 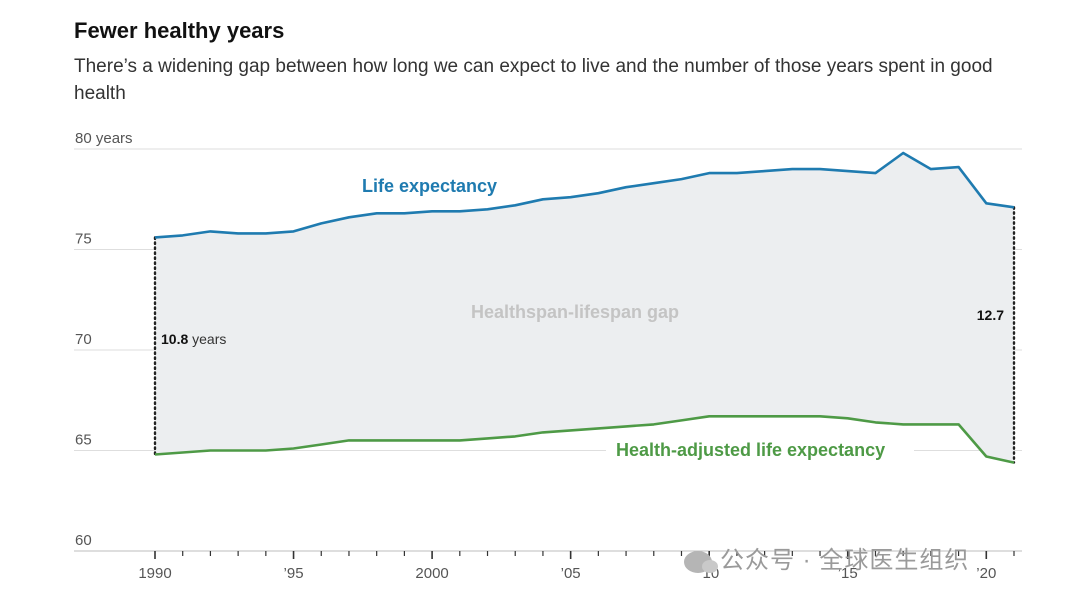 I want to click on y-tick-label-70: 70, so click(x=83, y=339).